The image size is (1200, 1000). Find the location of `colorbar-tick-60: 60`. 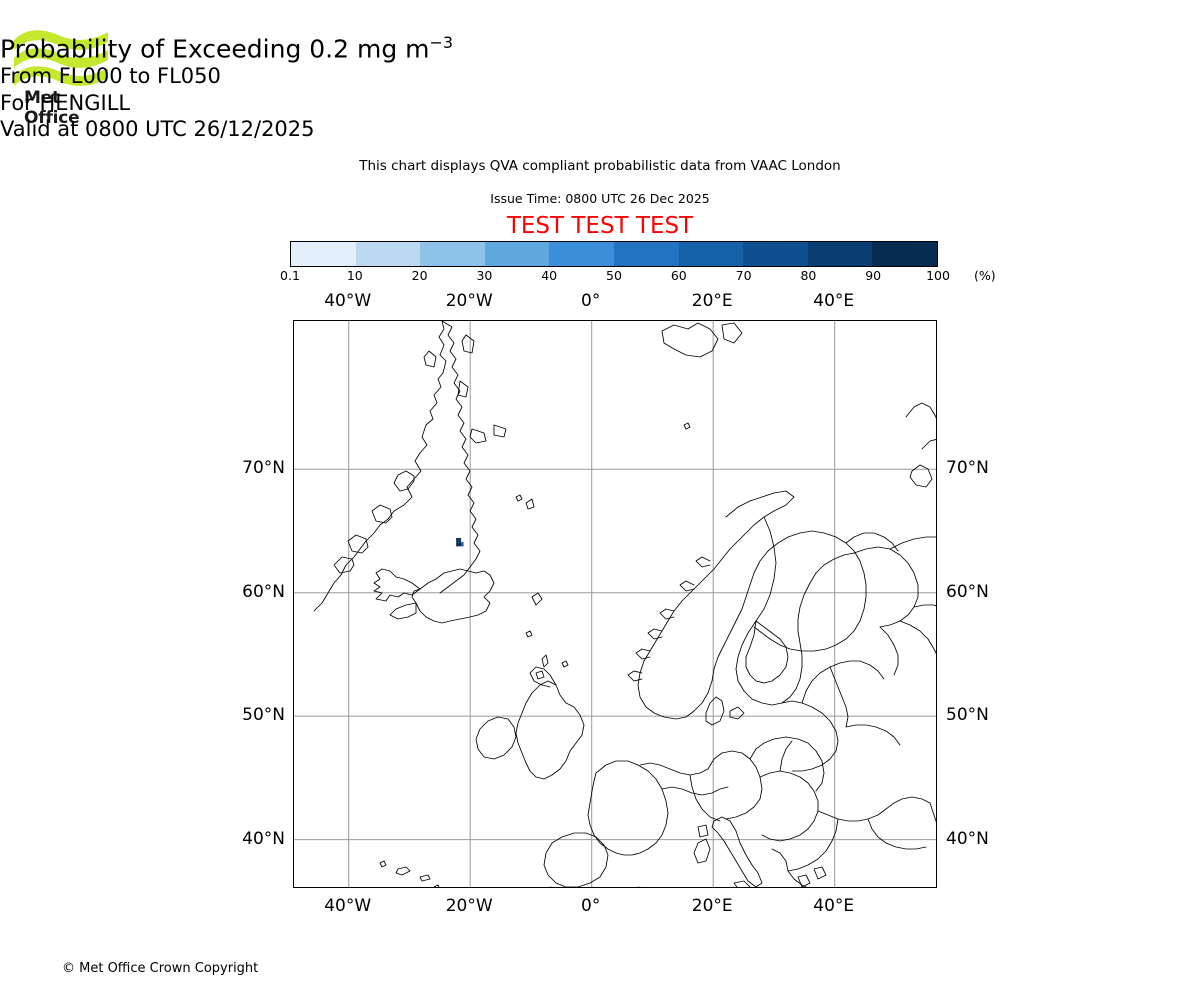

colorbar-tick-60: 60 is located at coordinates (678, 275).